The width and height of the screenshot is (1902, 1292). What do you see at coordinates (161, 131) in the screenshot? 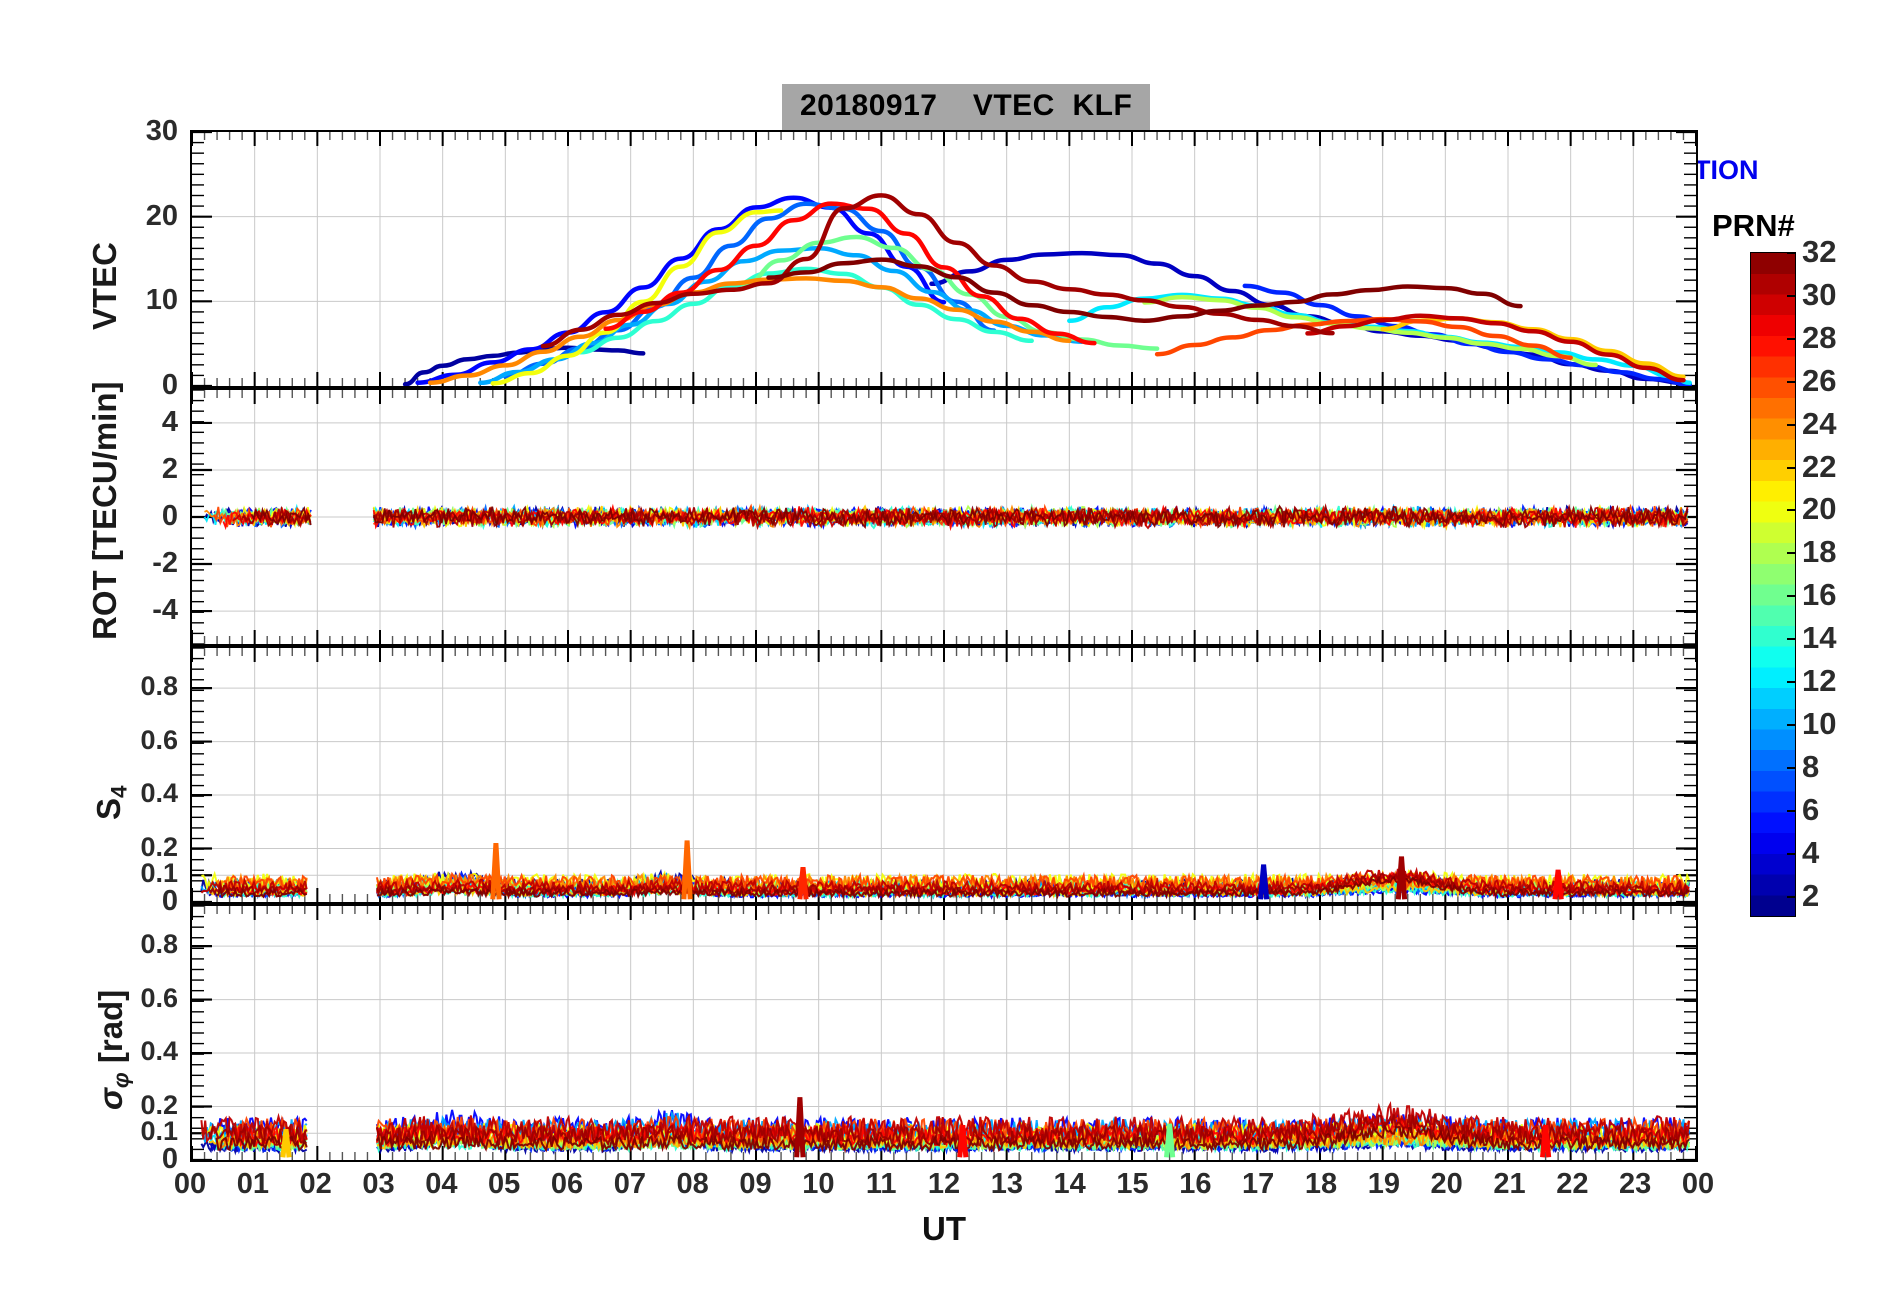
I see `y-tick-label-vtec: 30` at bounding box center [161, 131].